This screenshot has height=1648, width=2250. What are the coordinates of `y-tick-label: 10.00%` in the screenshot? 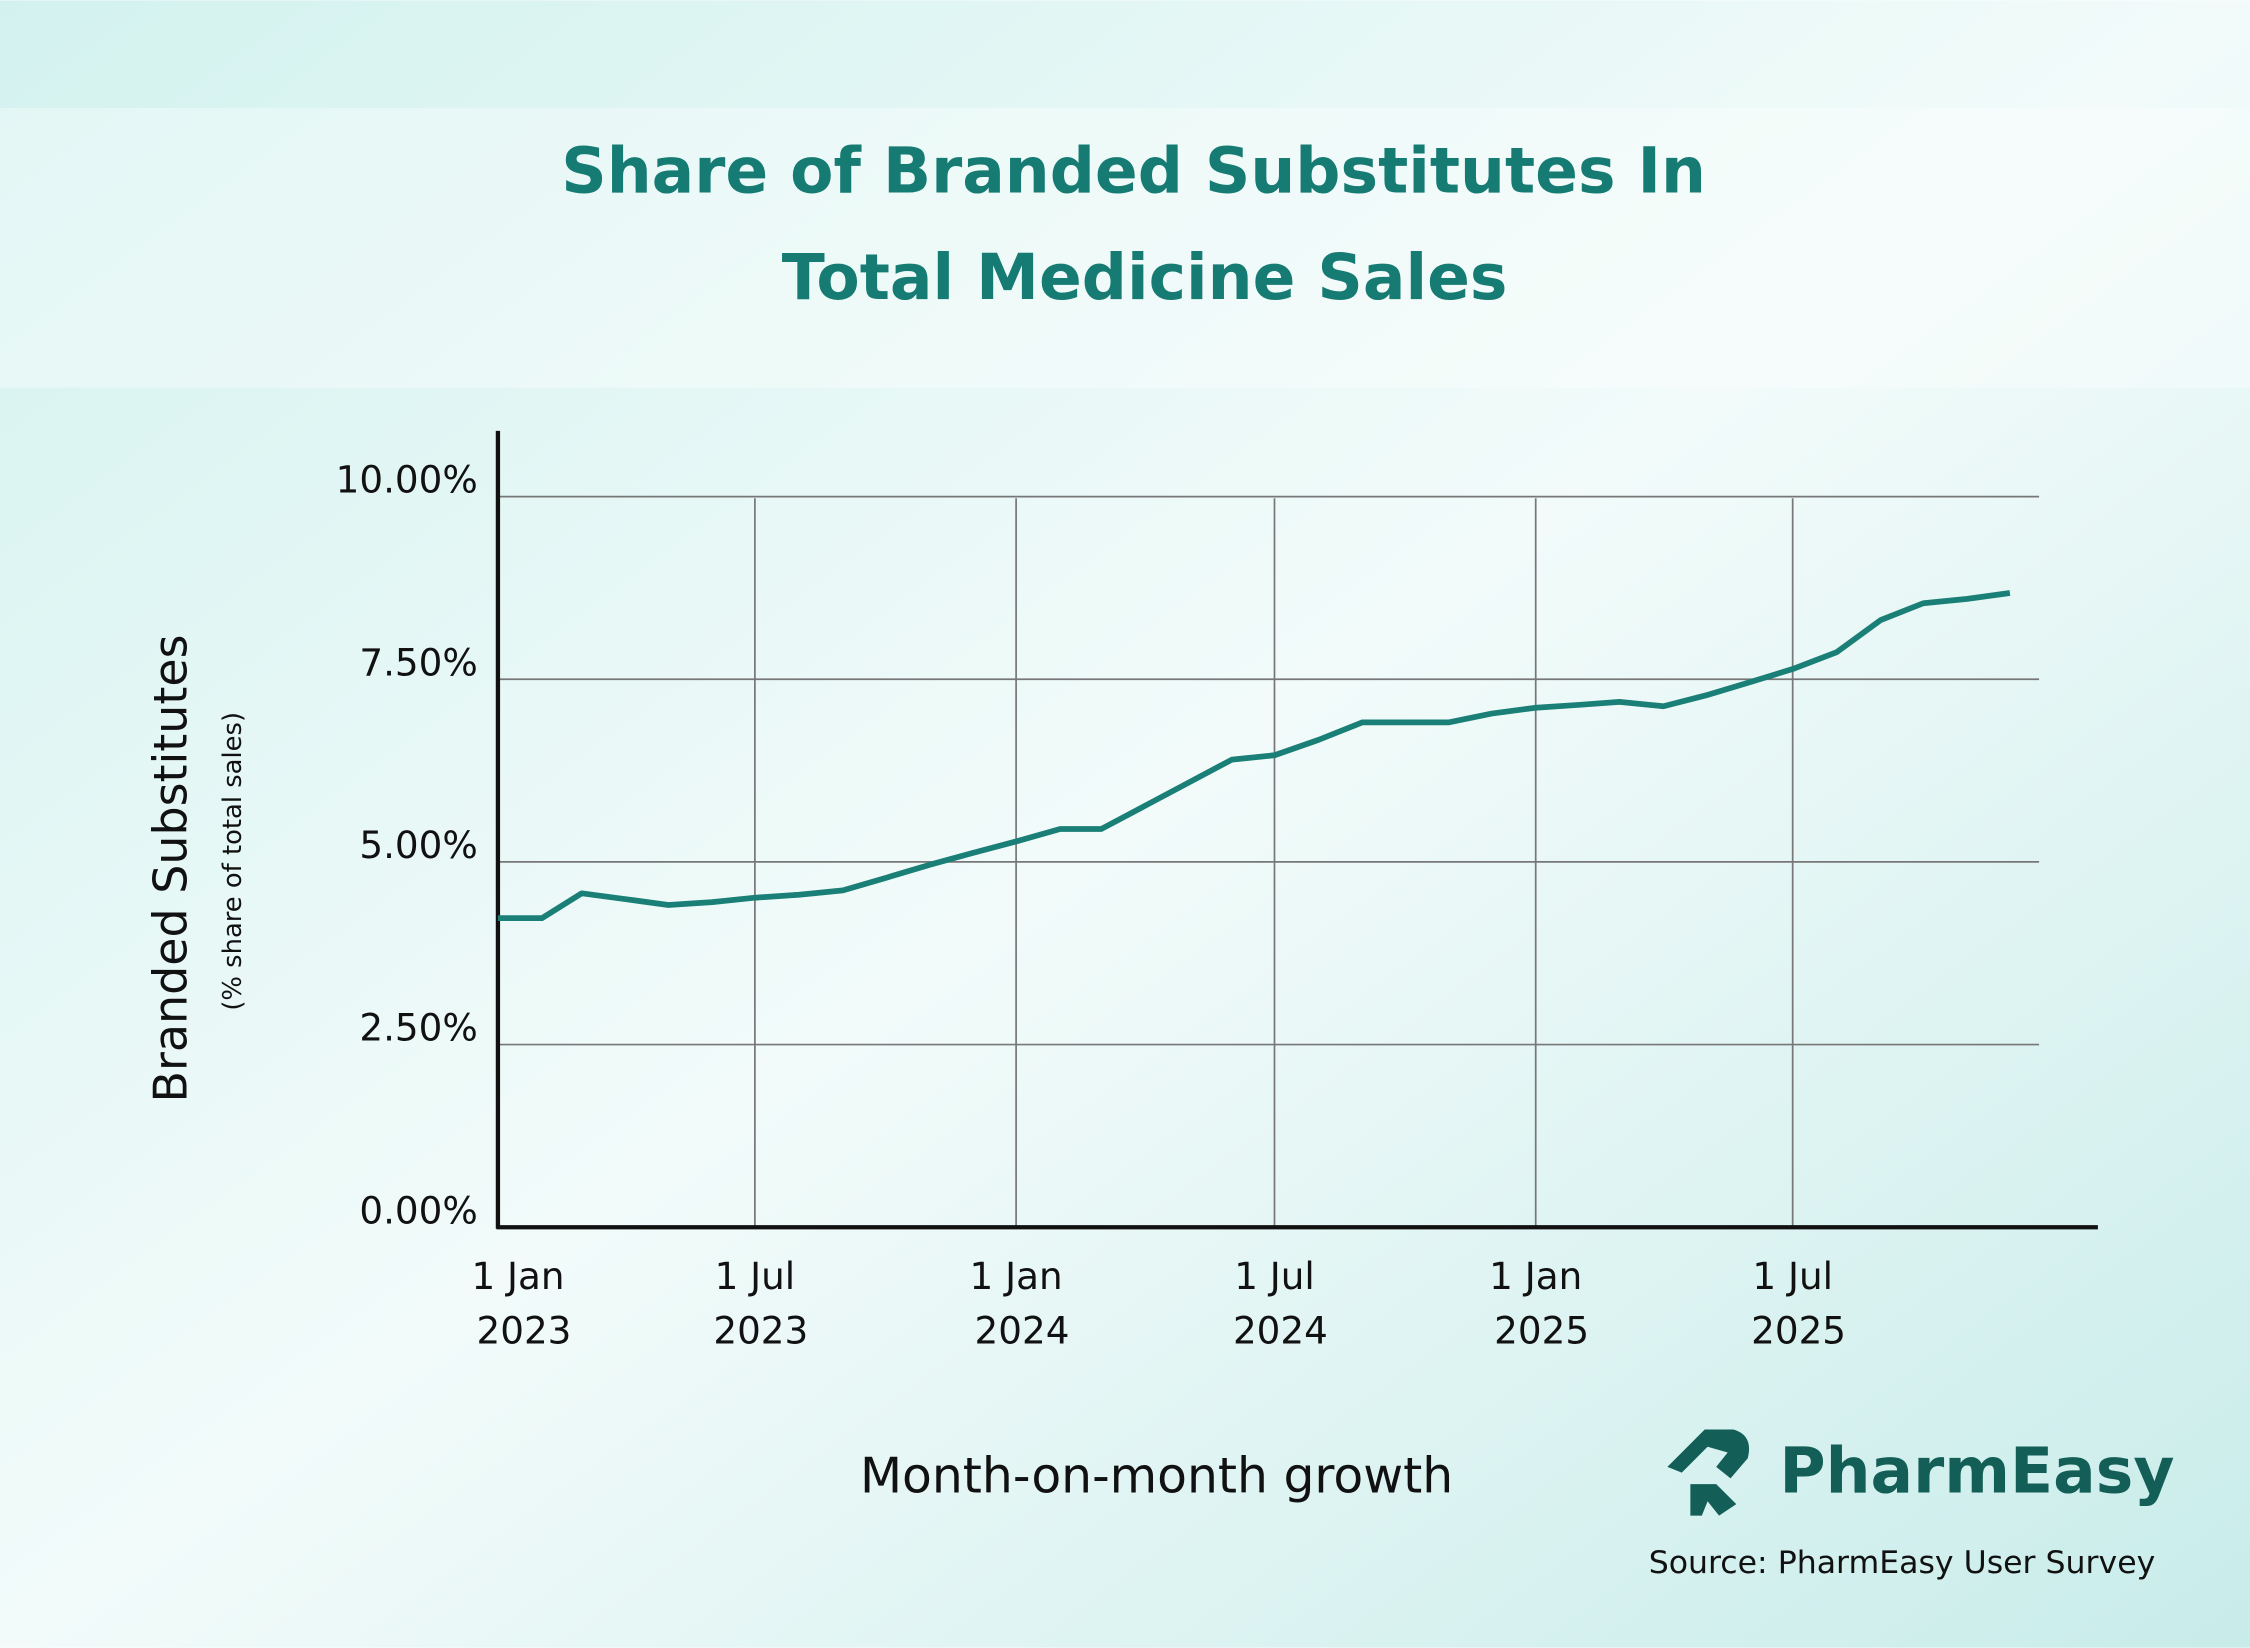 It's located at (407, 480).